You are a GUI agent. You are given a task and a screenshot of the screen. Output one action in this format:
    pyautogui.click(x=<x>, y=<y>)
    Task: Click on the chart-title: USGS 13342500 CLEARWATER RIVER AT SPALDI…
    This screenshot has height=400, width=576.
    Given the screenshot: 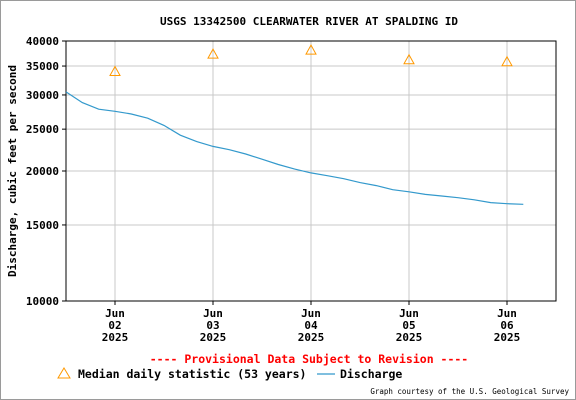 What is the action you would take?
    pyautogui.click(x=309, y=21)
    